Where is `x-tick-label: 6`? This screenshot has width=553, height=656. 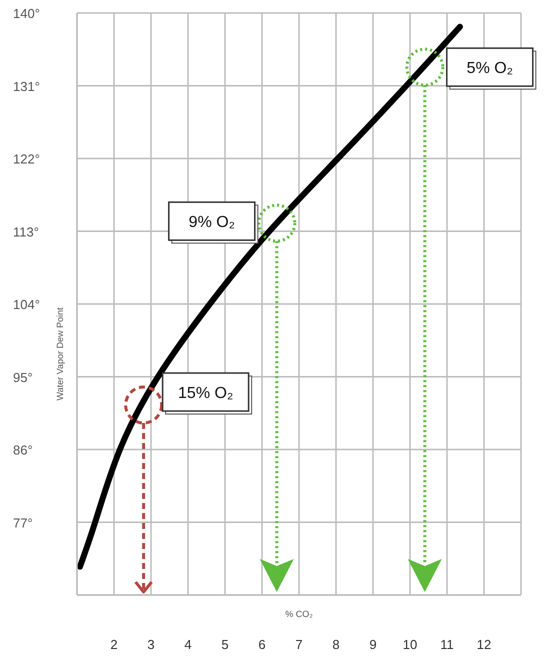
x-tick-label: 6 is located at coordinates (262, 644).